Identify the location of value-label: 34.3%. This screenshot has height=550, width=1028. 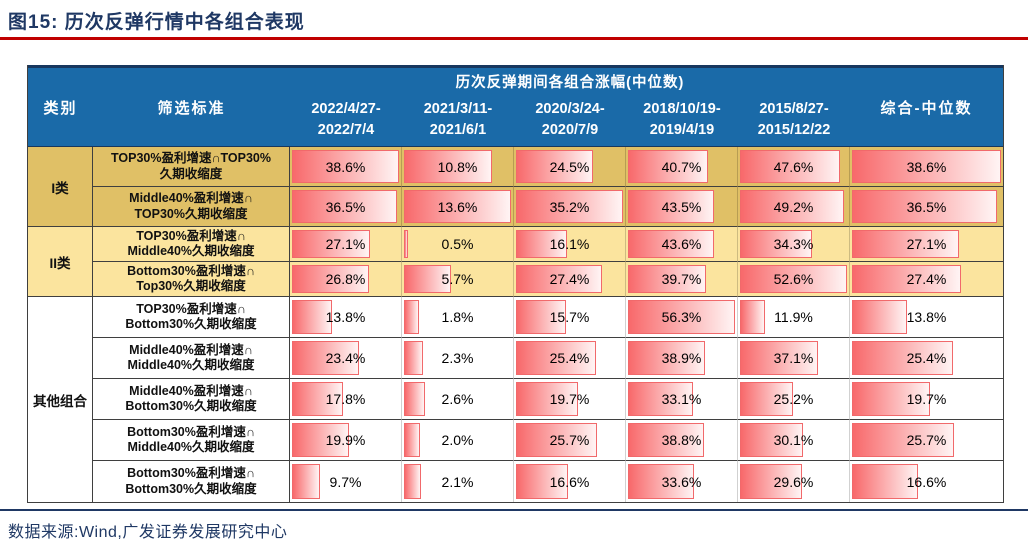
(793, 244).